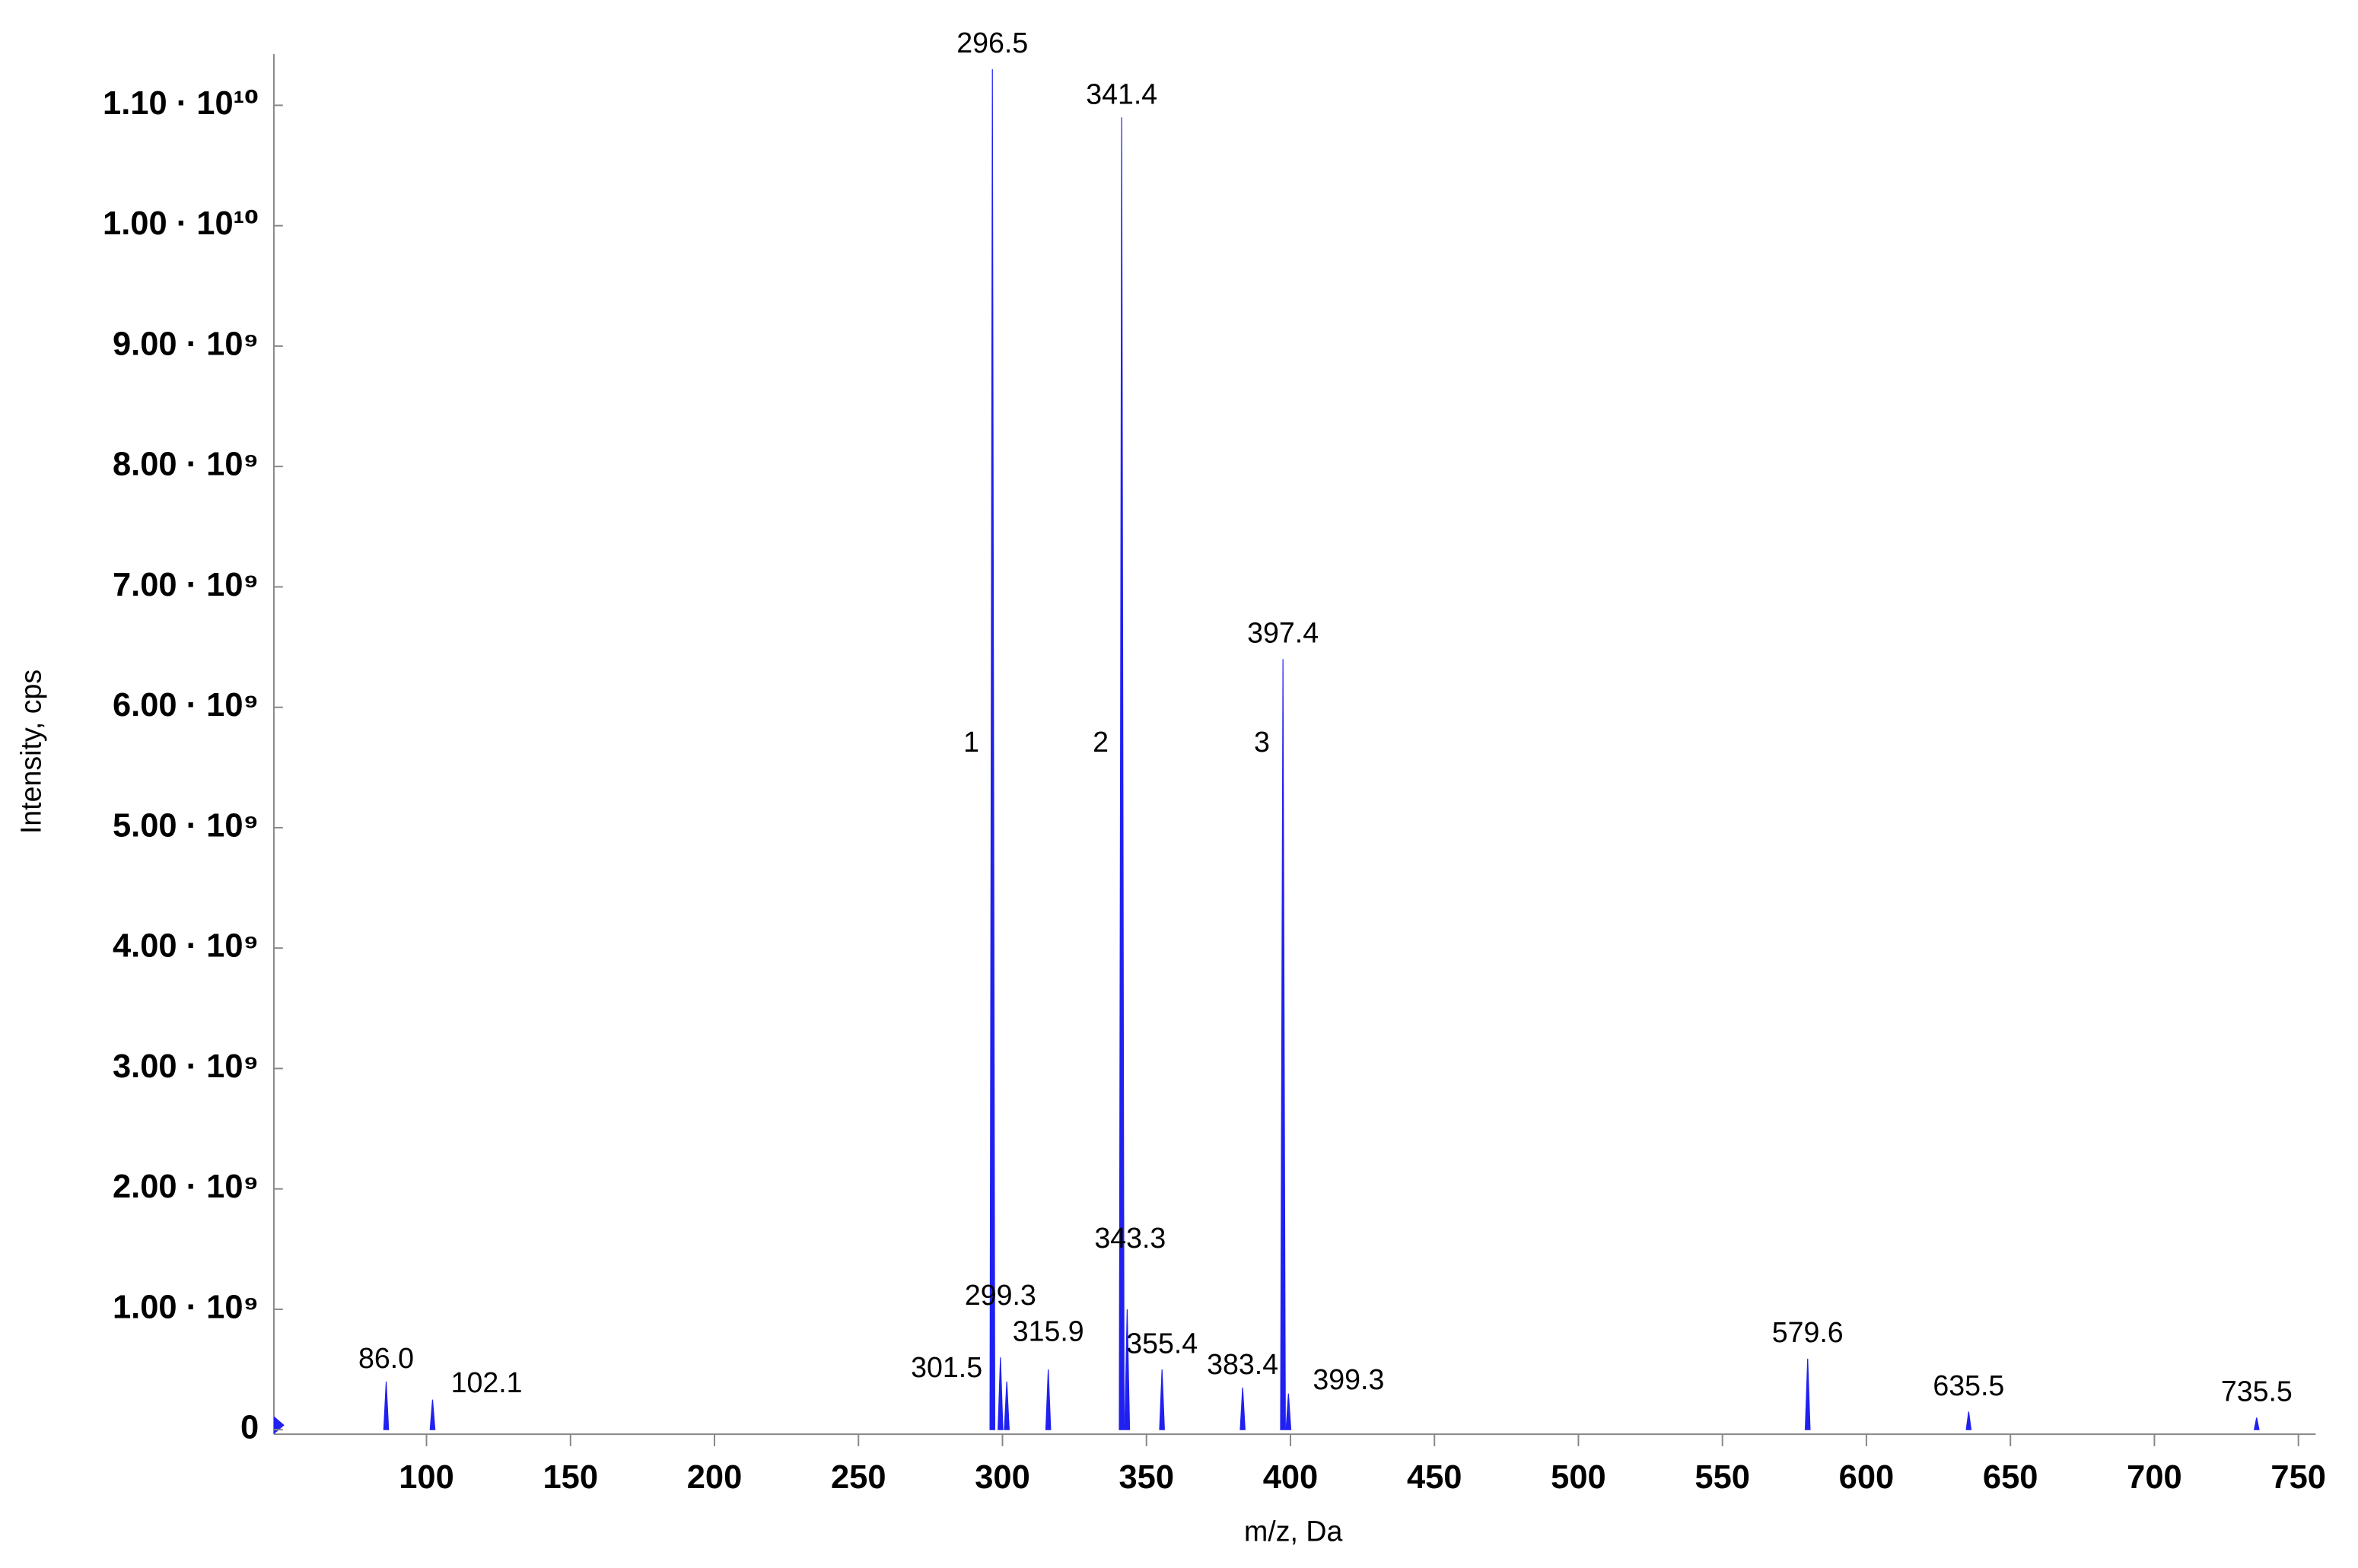 This screenshot has height=1568, width=2358. What do you see at coordinates (186, 1187) in the screenshot?
I see `y-tick-label: 2.00 · 10⁹` at bounding box center [186, 1187].